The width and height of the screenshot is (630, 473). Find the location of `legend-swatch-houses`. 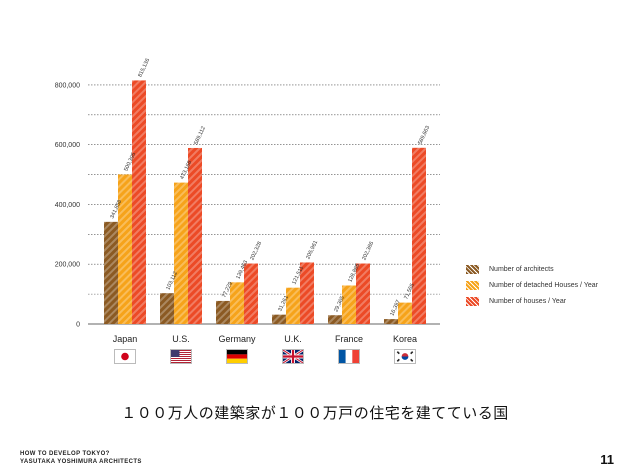

legend-swatch-houses is located at coordinates (472, 301).